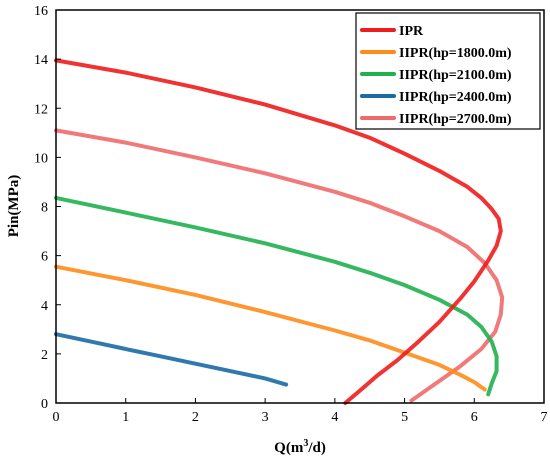  I want to click on legend-label-3: IIPR(hp=2400.0m), so click(455, 97).